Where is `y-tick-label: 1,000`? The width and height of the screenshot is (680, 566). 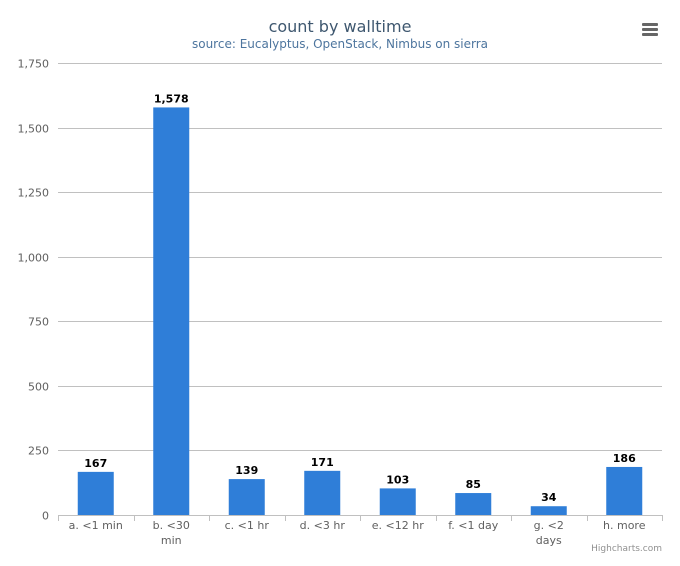 y-tick-label: 1,000 is located at coordinates (34, 258).